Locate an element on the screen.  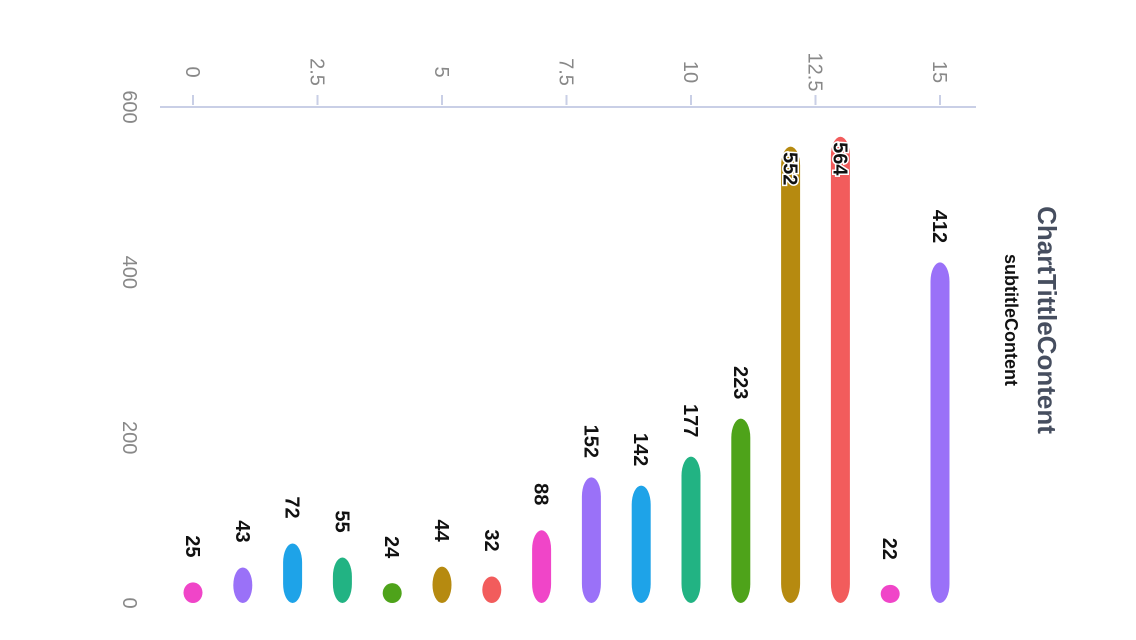
data-label: 177 is located at coordinates (690, 420).